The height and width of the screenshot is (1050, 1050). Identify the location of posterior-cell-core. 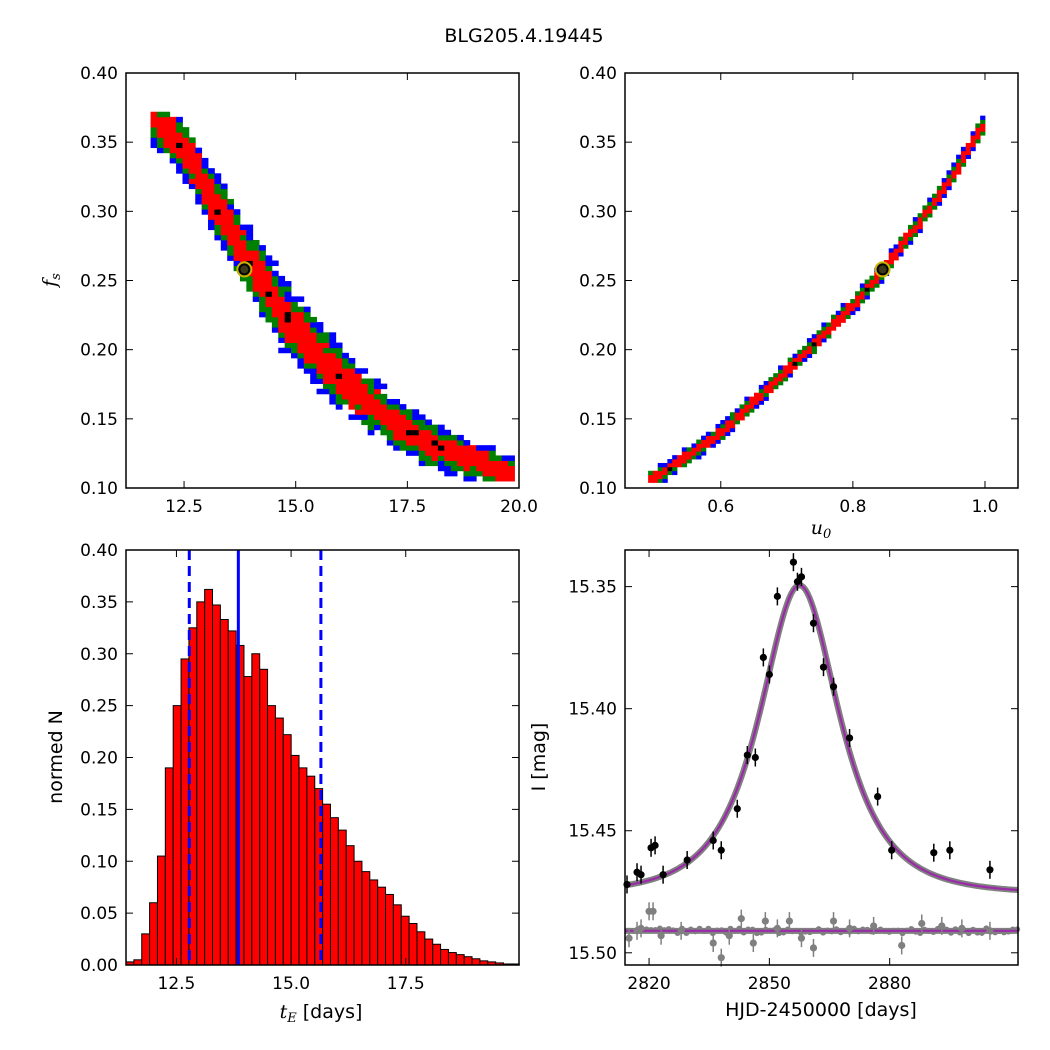
(441, 448).